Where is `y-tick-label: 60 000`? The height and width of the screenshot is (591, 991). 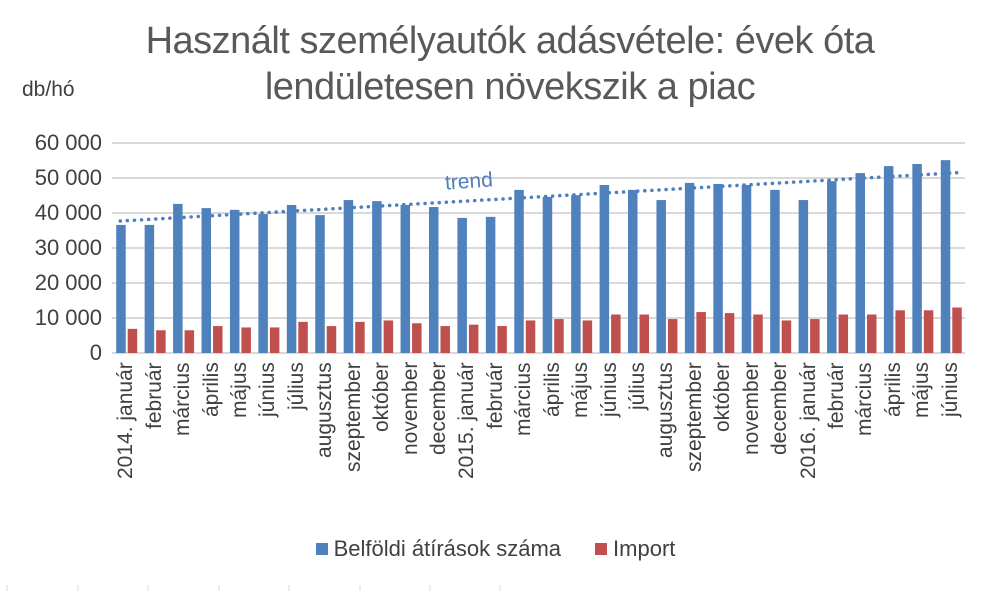 y-tick-label: 60 000 is located at coordinates (68, 142).